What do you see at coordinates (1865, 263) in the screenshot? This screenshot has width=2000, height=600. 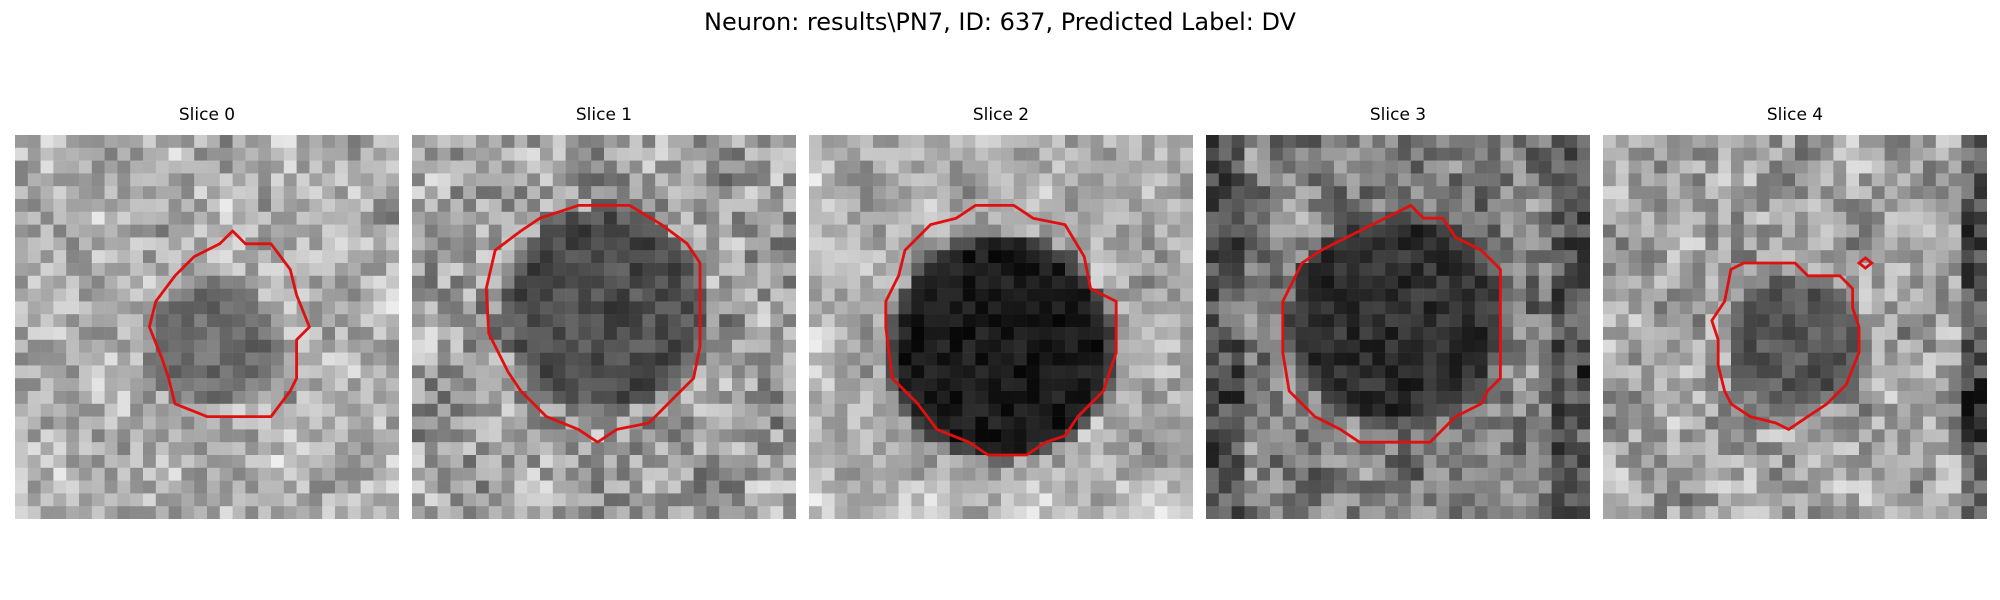 I see `segmentation-contour-fragment` at bounding box center [1865, 263].